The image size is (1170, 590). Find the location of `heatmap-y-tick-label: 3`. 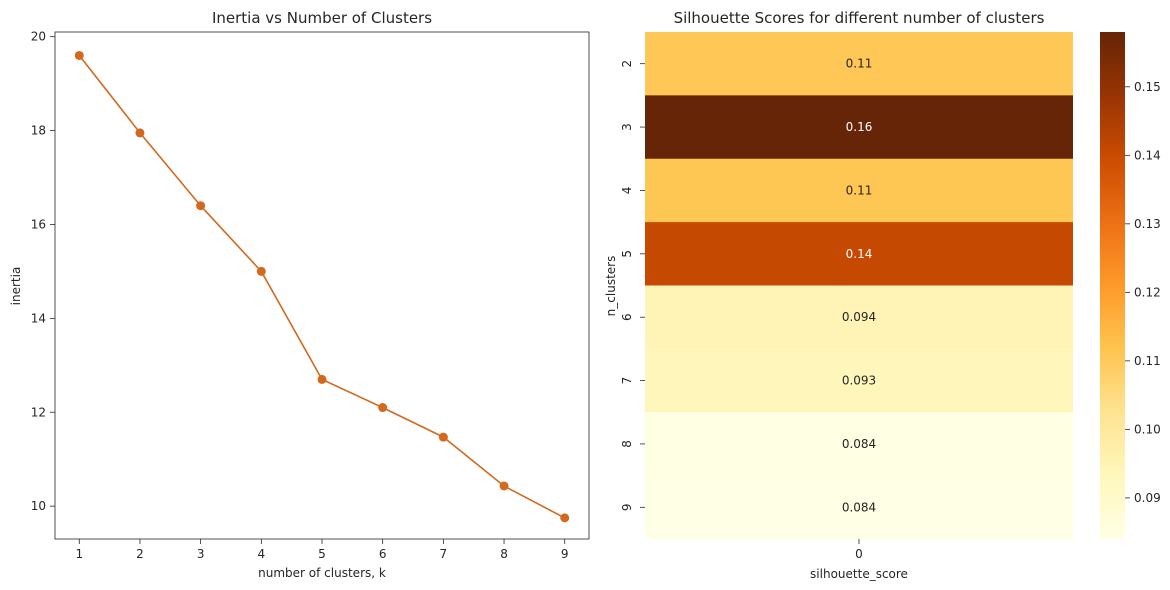

heatmap-y-tick-label: 3 is located at coordinates (627, 127).